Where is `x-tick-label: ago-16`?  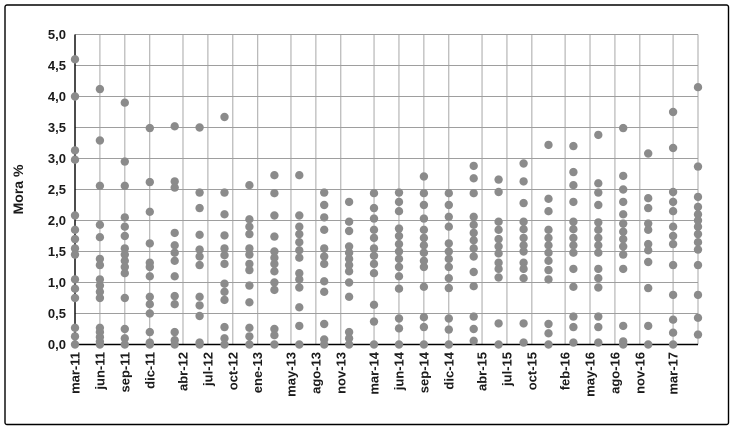 x-tick-label: ago-16 is located at coordinates (614, 373).